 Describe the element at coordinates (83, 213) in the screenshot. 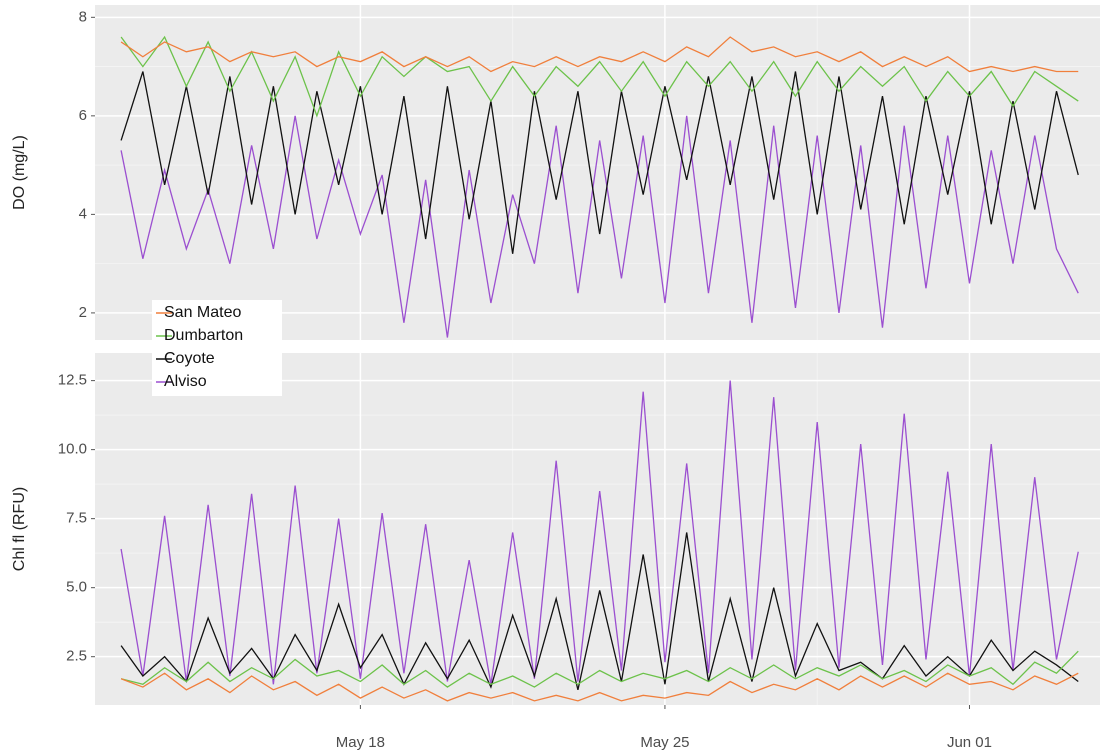

I see `y-tick-label: 4` at that location.